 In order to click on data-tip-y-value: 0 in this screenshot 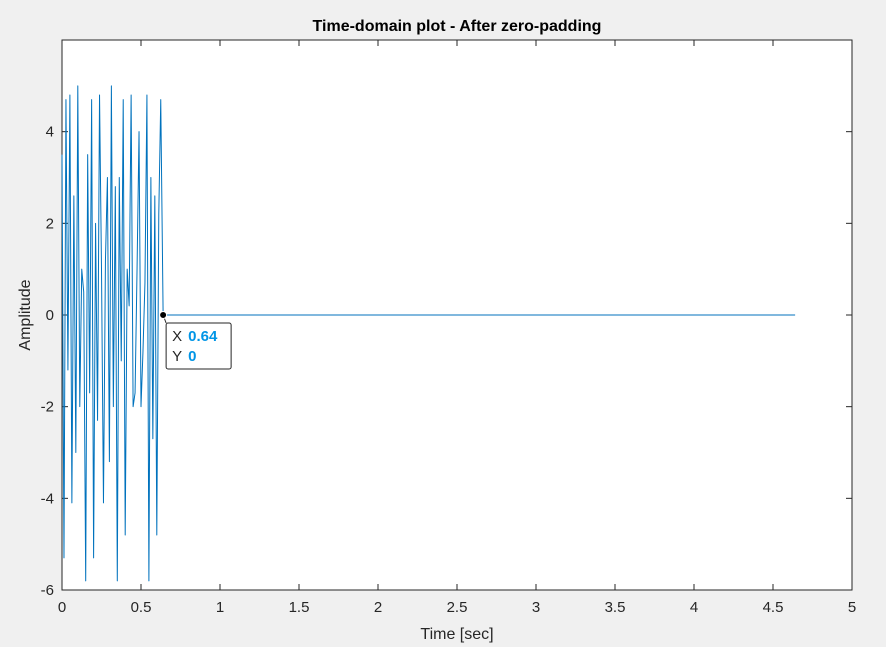, I will do `click(192, 356)`.